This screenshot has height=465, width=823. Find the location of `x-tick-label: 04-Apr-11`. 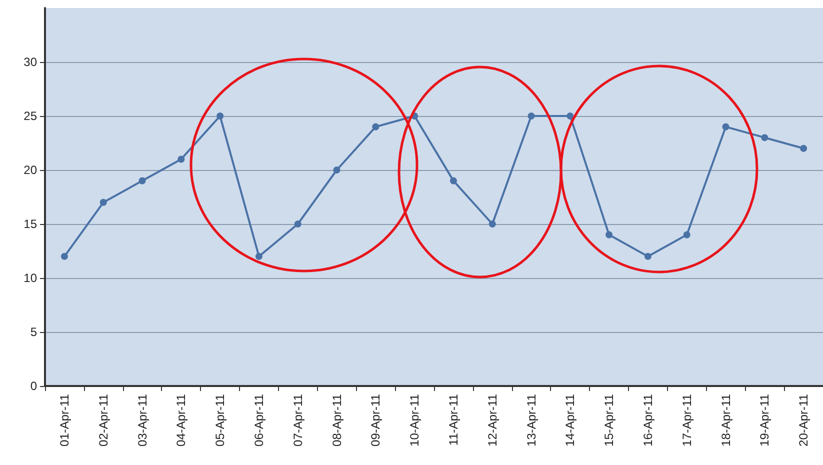

x-tick-label: 04-Apr-11 is located at coordinates (181, 420).